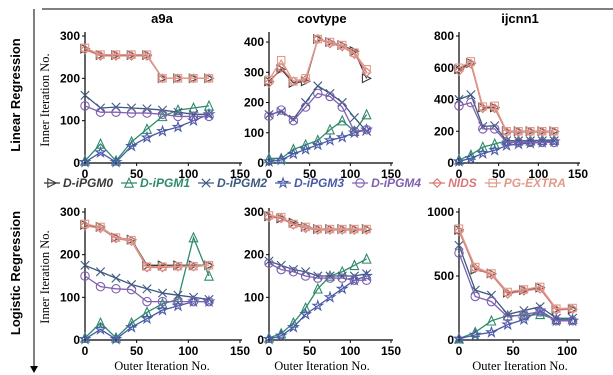 The height and width of the screenshot is (375, 613). I want to click on panel-title: a9a, so click(162, 18).